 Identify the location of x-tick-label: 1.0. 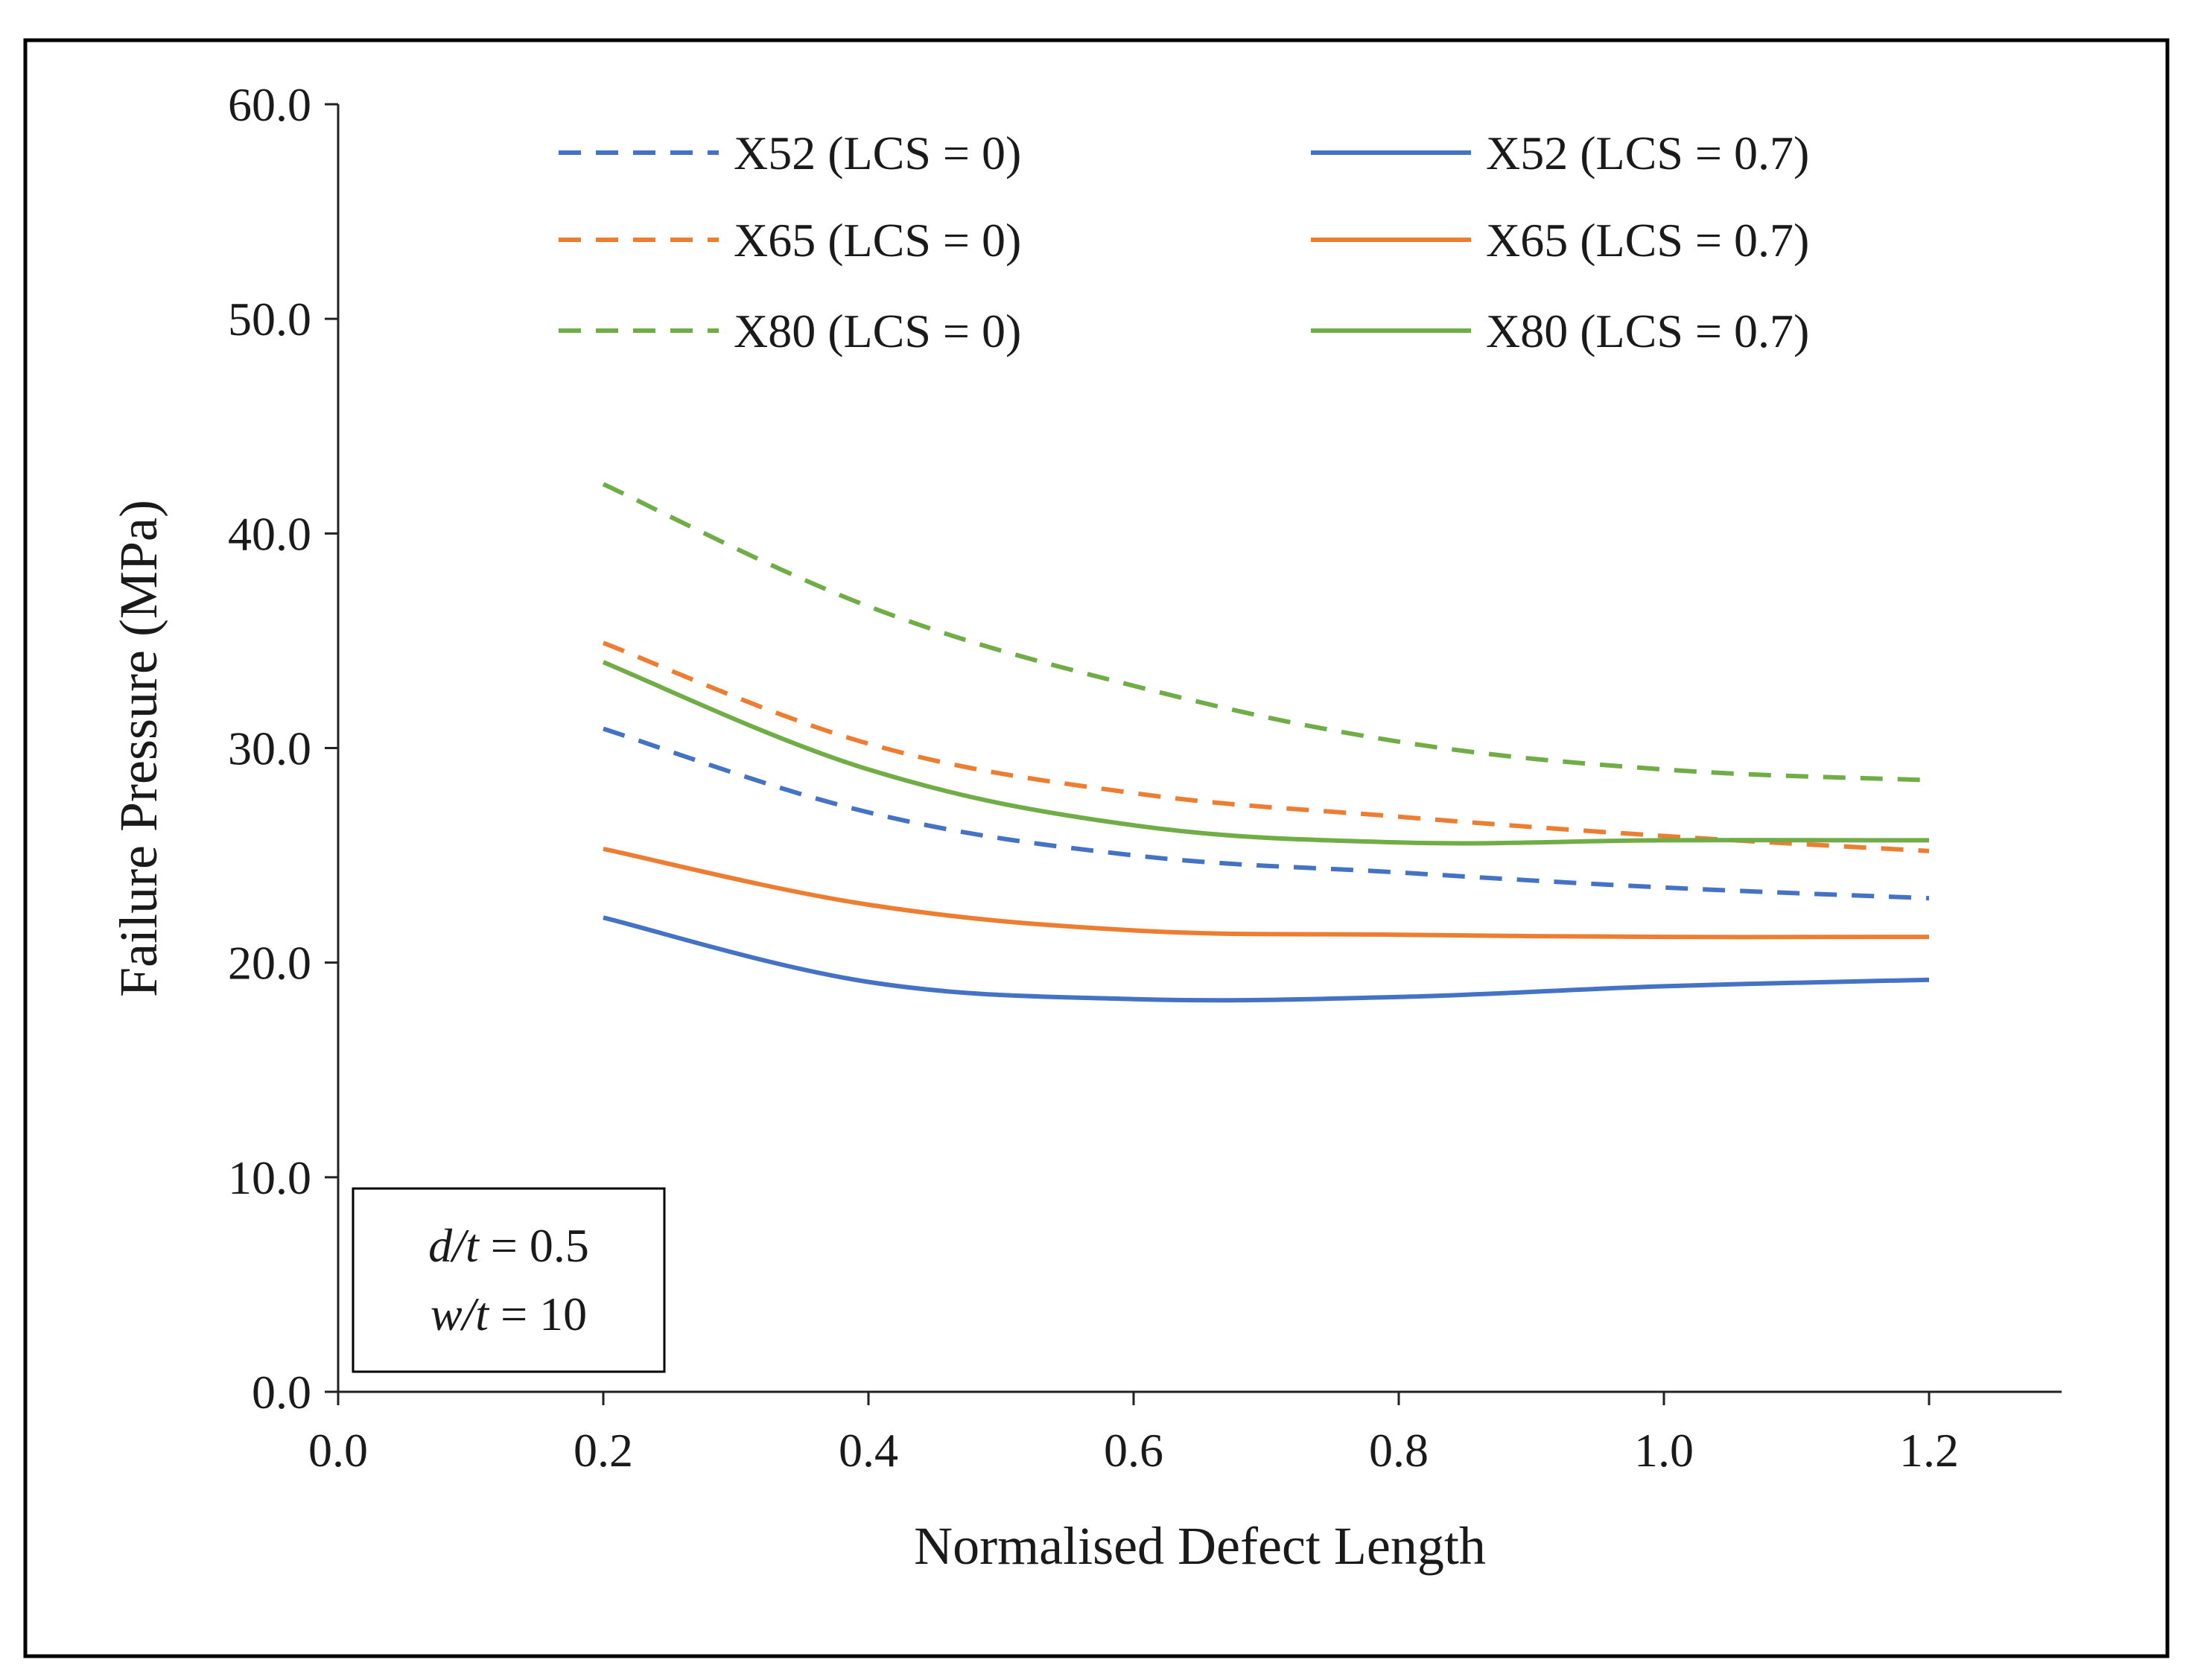
(1664, 1450).